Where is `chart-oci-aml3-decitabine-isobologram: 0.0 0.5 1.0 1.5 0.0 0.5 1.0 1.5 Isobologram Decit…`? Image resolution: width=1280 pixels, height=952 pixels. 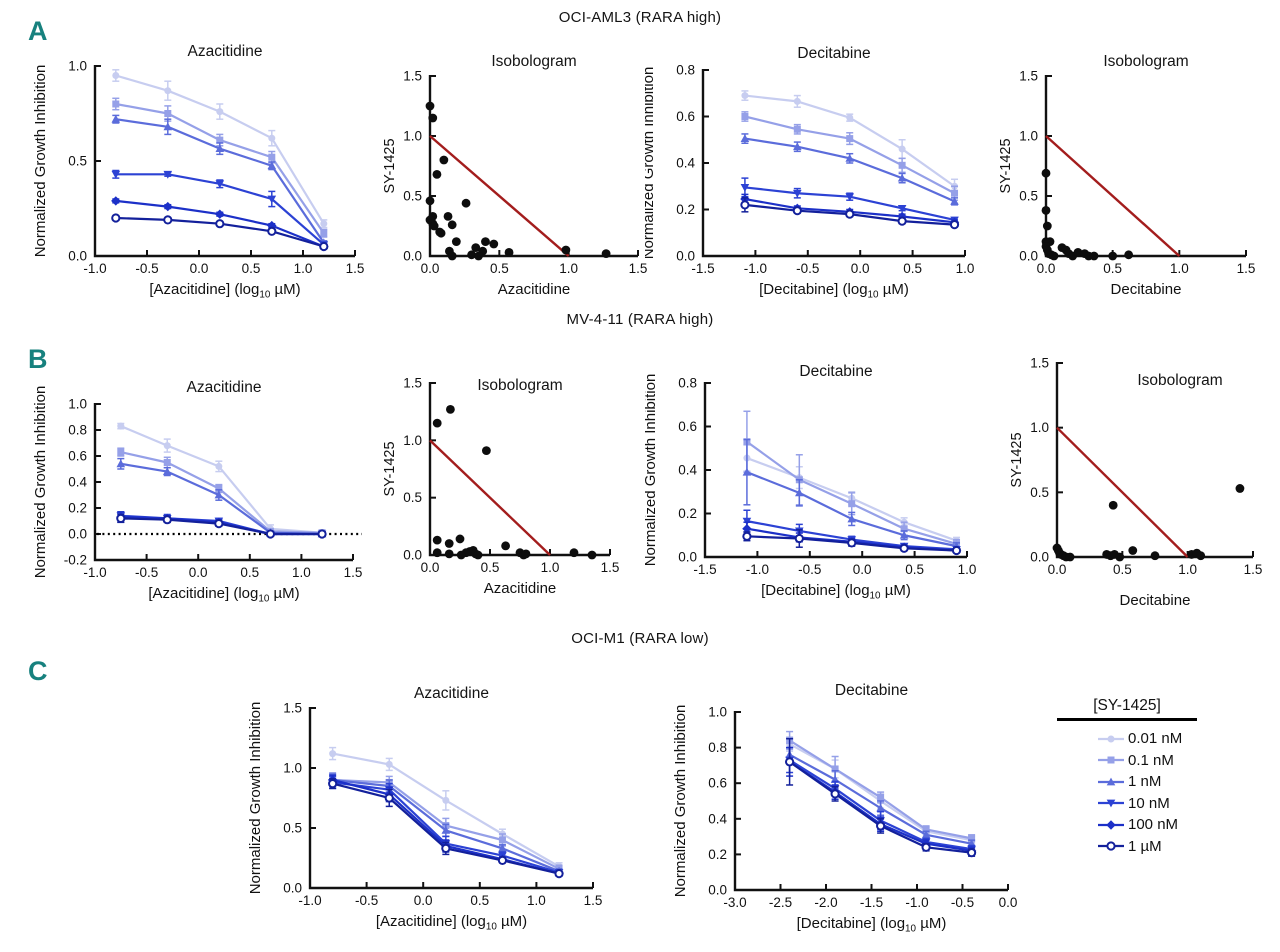
chart-oci-aml3-decitabine-isobologram: 0.0 0.5 1.0 1.5 0.0 0.5 1.0 1.5 Isobologram Decit… is located at coordinates (1135, 176).